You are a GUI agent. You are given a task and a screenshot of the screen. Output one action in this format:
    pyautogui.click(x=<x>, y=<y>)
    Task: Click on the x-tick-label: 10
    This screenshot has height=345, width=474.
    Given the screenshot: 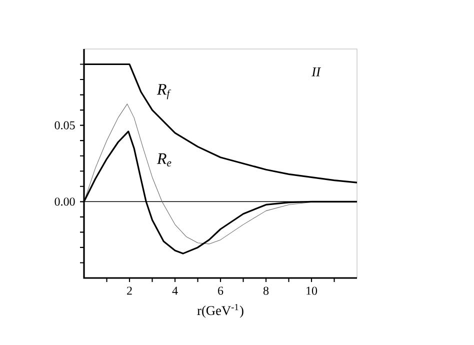 What is the action you would take?
    pyautogui.click(x=312, y=290)
    